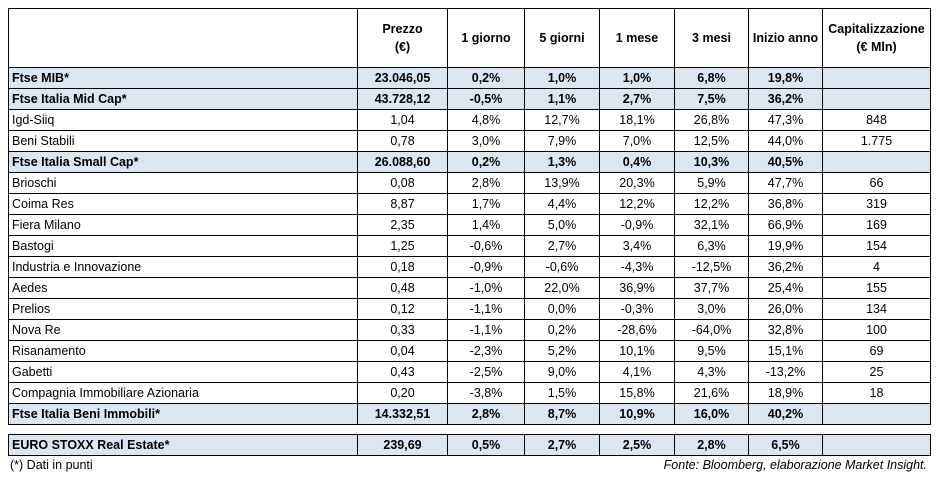  Describe the element at coordinates (711, 414) in the screenshot. I see `value-cell: 16,0%` at that location.